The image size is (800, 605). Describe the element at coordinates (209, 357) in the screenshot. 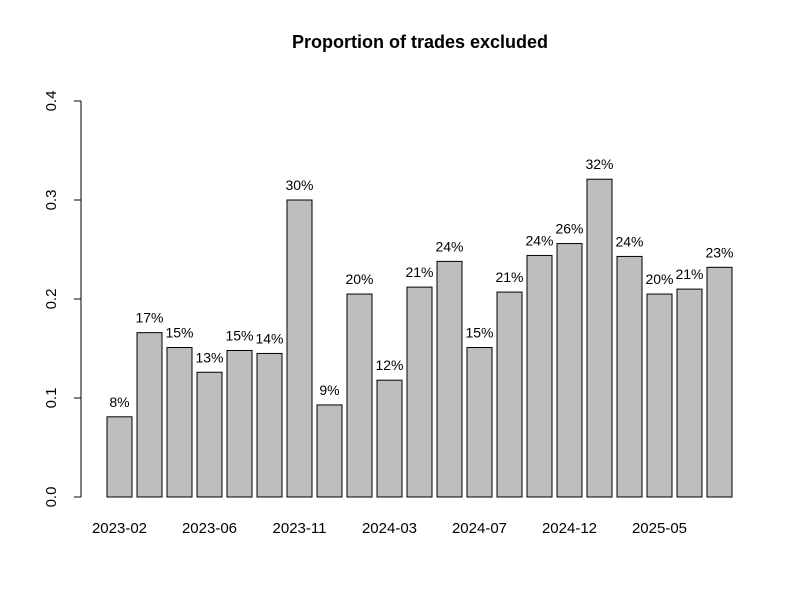

I see `bar-data-label: 13%` at that location.